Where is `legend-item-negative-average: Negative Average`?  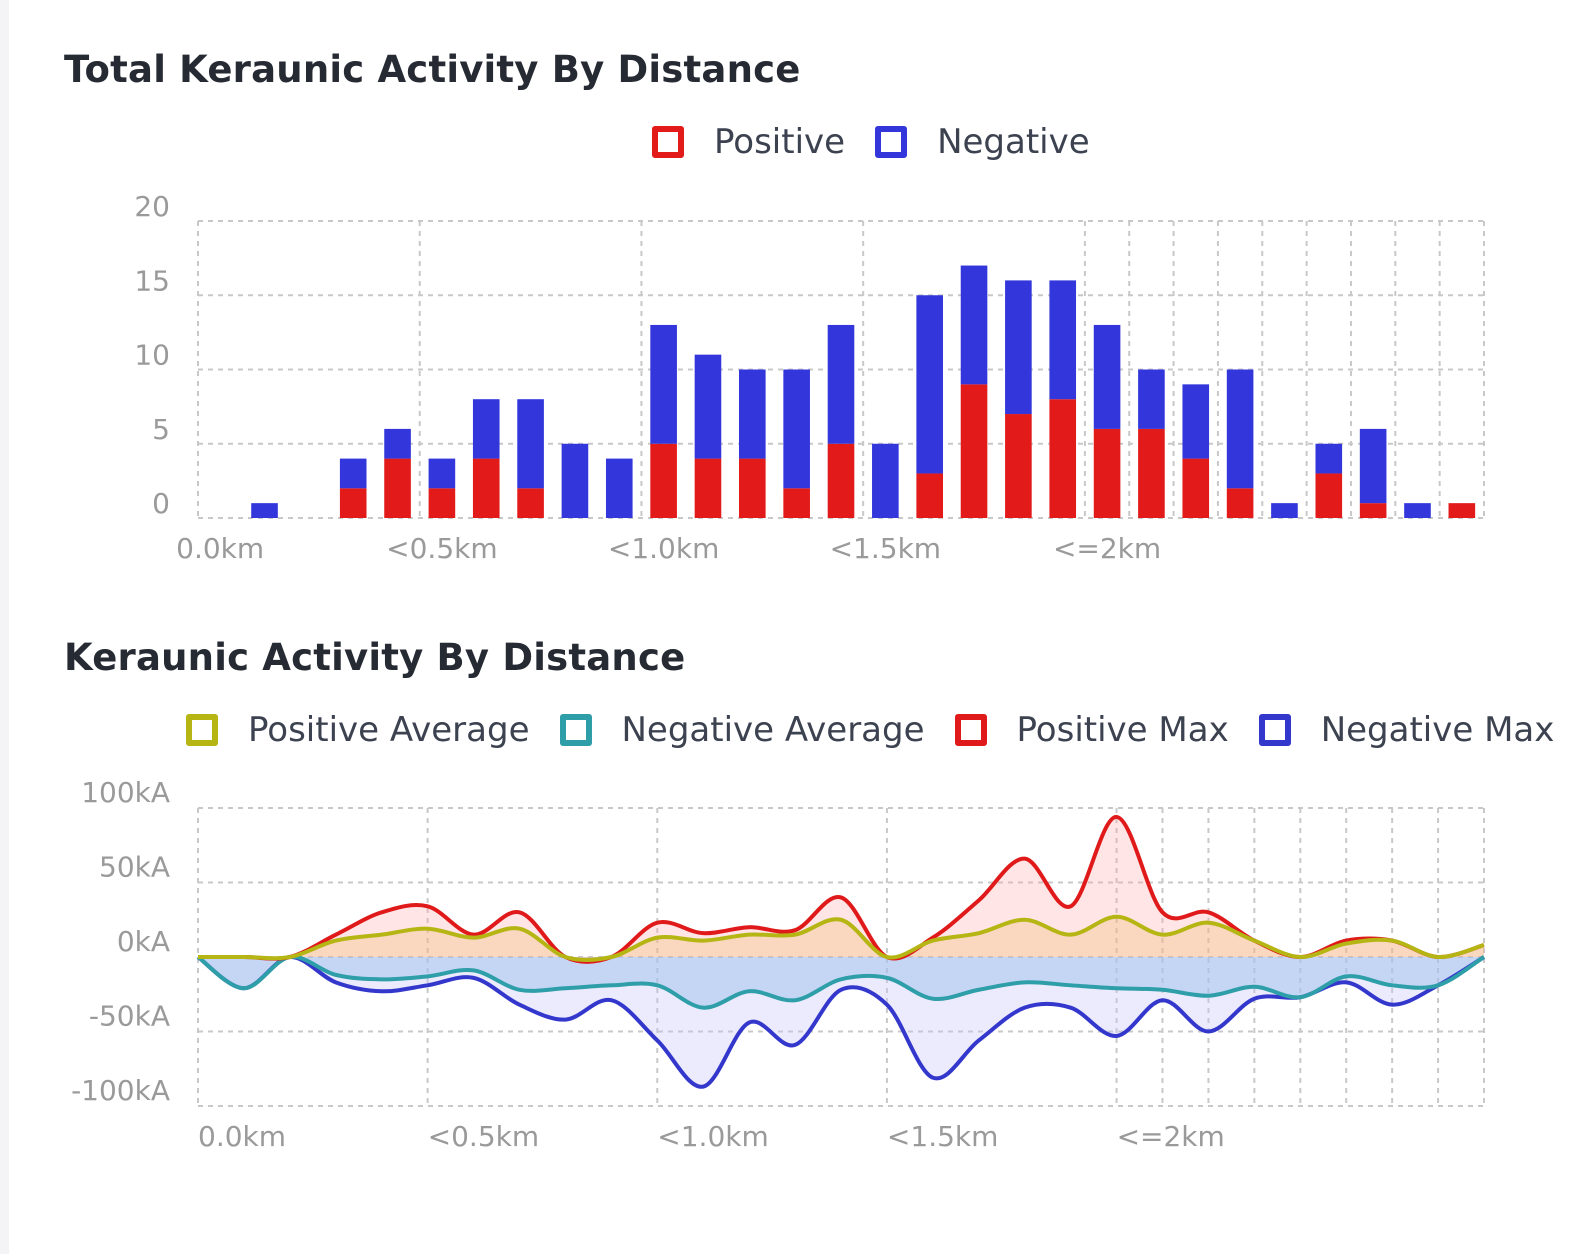 legend-item-negative-average: Negative Average is located at coordinates (742, 730).